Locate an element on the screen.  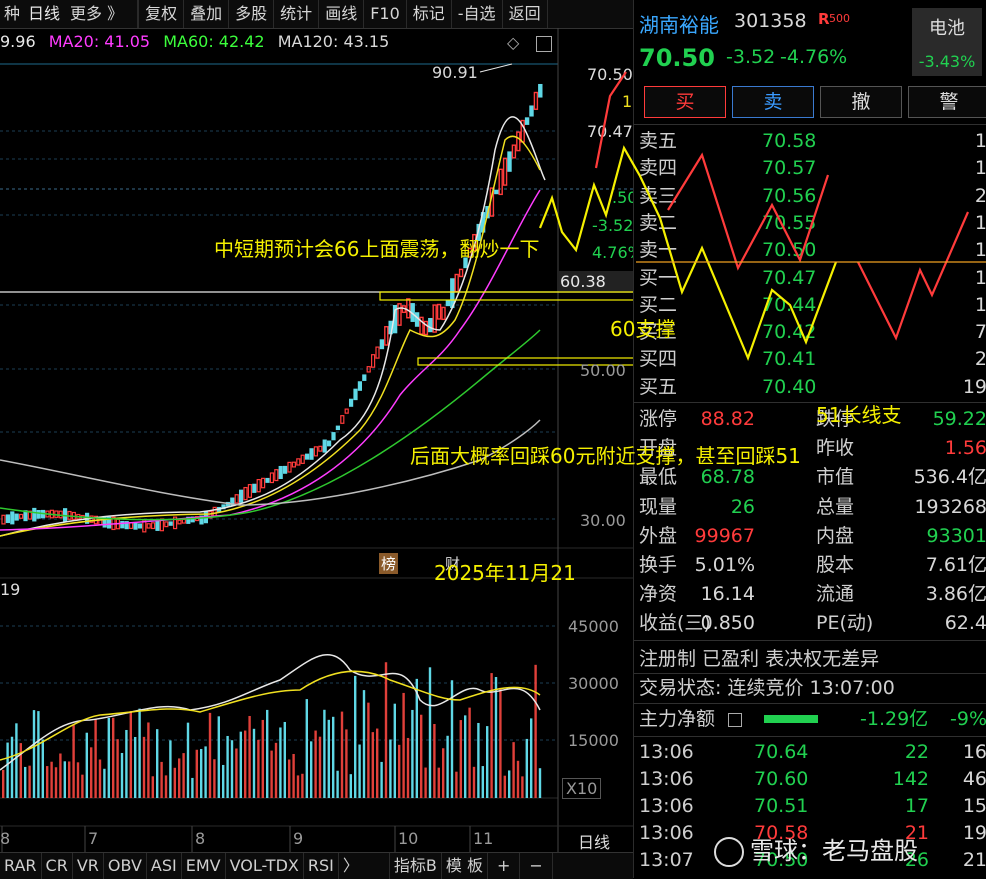
order-book-row: 买四 70.41 2 is located at coordinates (810, 359).